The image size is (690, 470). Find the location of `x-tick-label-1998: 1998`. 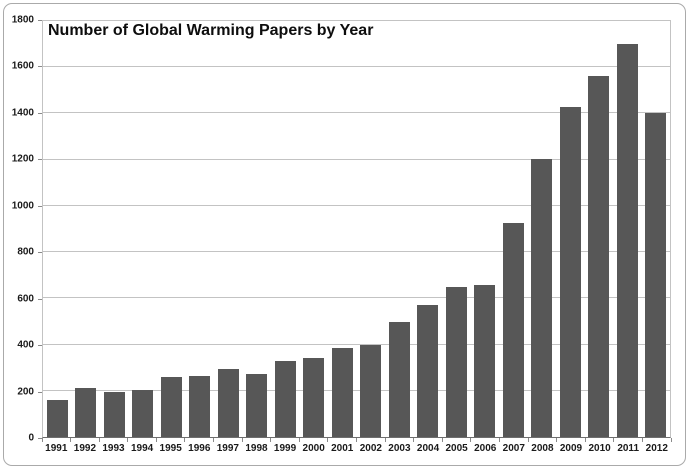

x-tick-label-1998: 1998 is located at coordinates (256, 448).